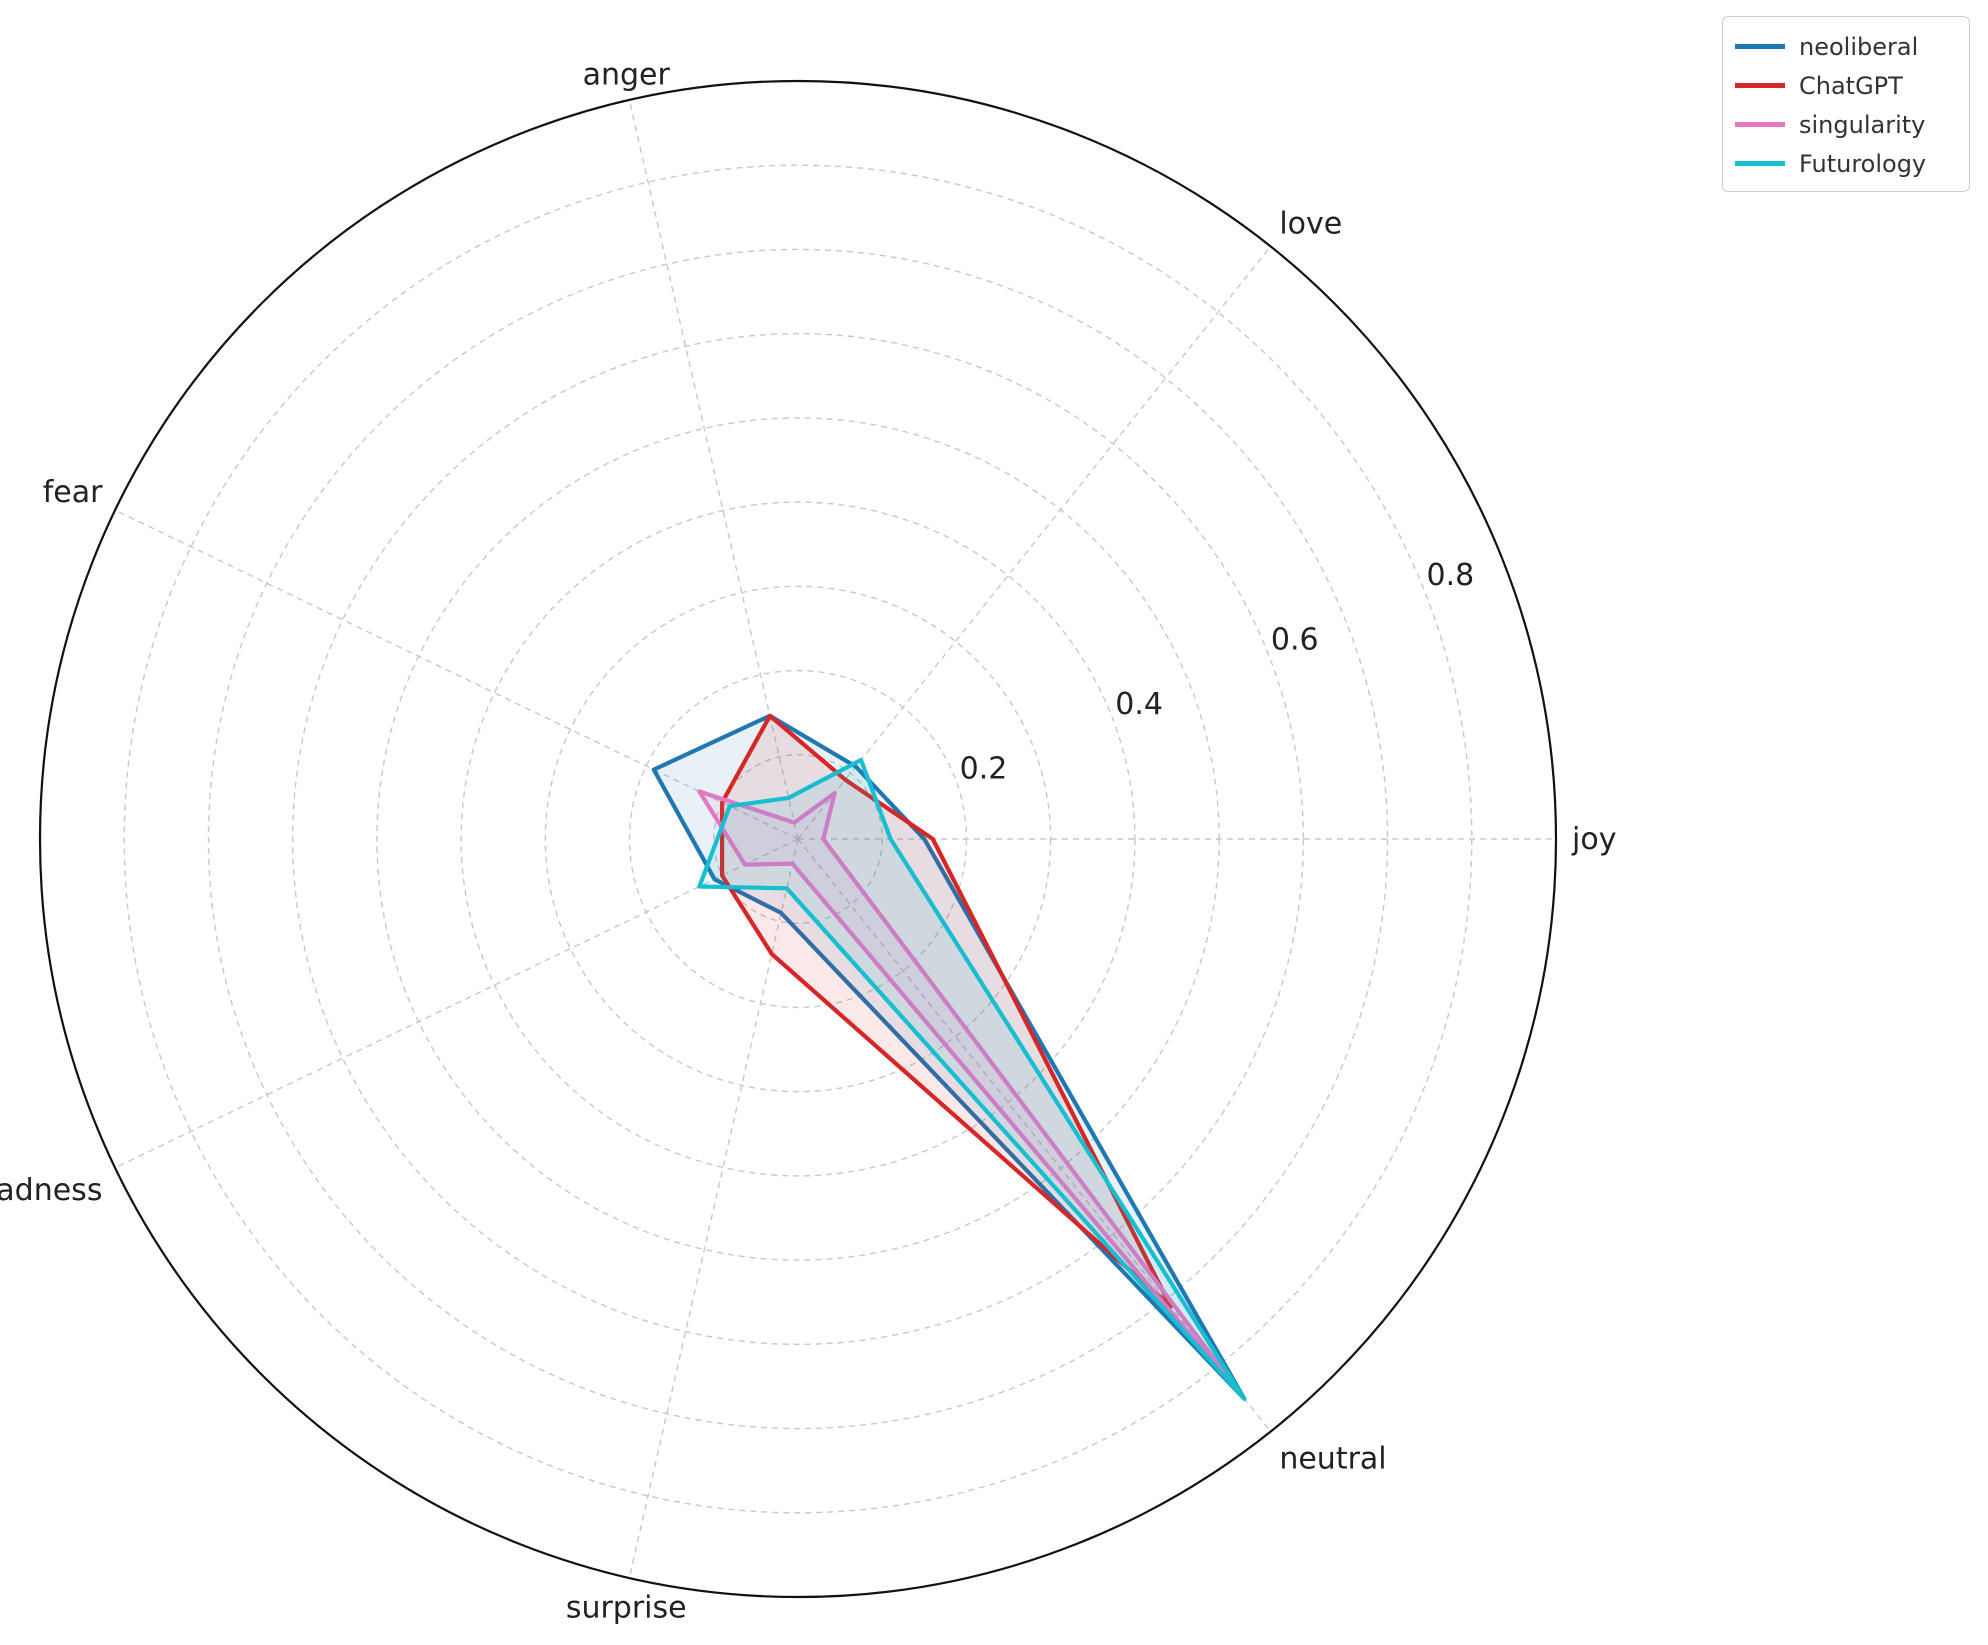 Image resolution: width=1988 pixels, height=1645 pixels. Describe the element at coordinates (1862, 124) in the screenshot. I see `legend-label: singularity` at that location.